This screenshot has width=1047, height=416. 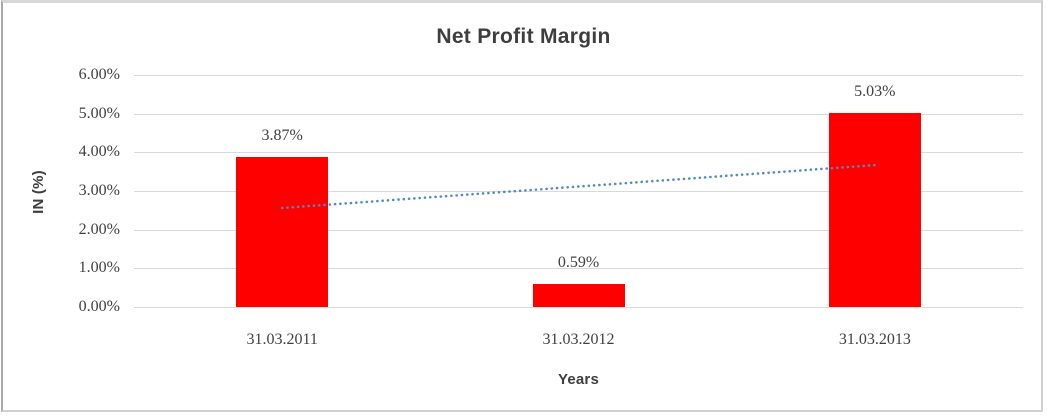 I want to click on y-tick-label: 4.00%, so click(x=99, y=152).